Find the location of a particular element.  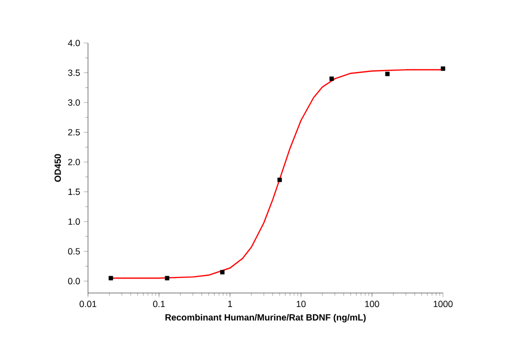

y-tick-label: 4.0 is located at coordinates (74, 43).